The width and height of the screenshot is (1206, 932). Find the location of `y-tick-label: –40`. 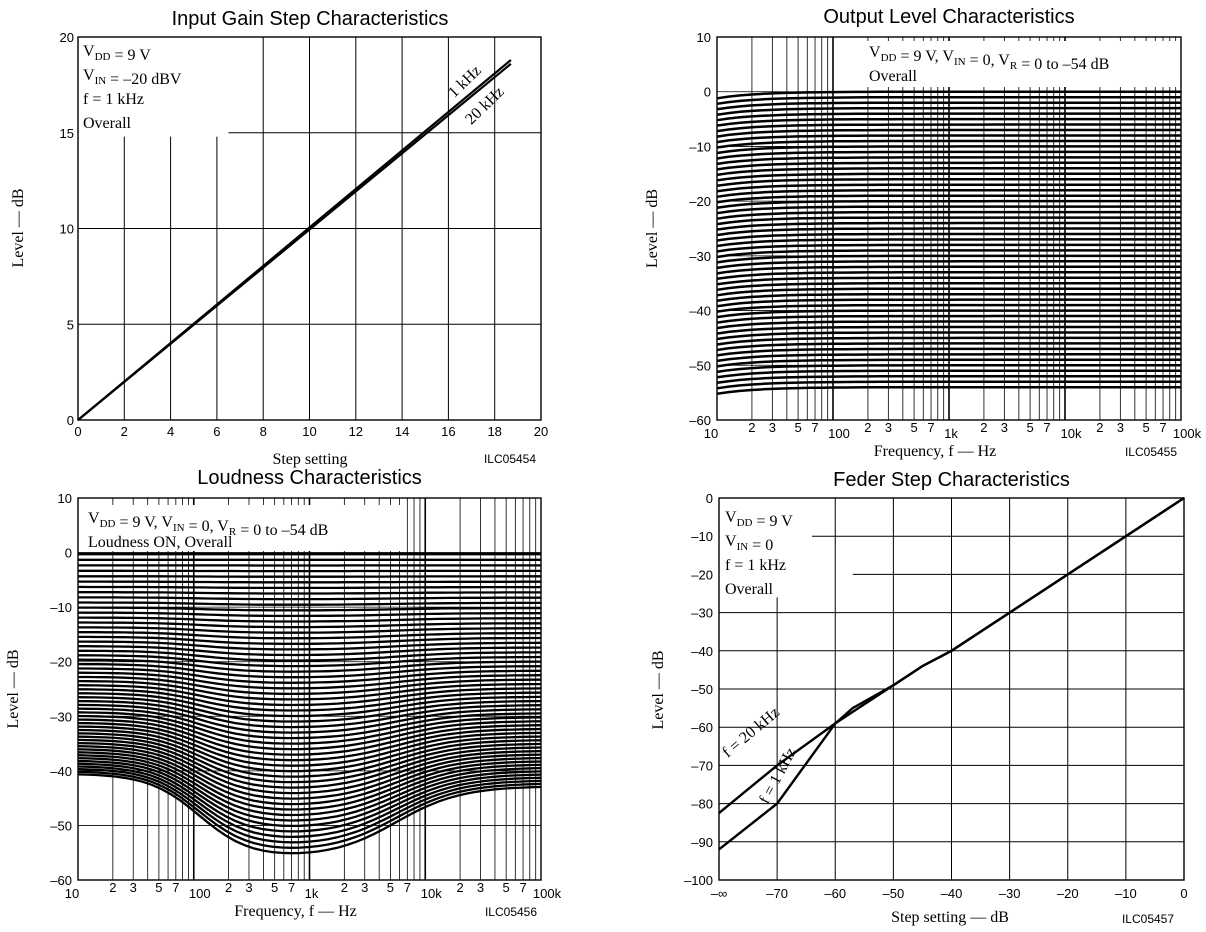

y-tick-label: –40 is located at coordinates (702, 651).